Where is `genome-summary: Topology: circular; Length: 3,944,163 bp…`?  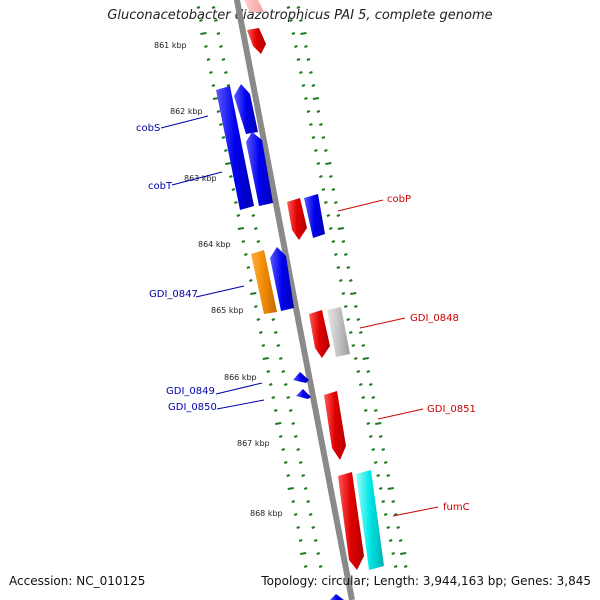
genome-summary: Topology: circular; Length: 3,944,163 bp… is located at coordinates (426, 581).